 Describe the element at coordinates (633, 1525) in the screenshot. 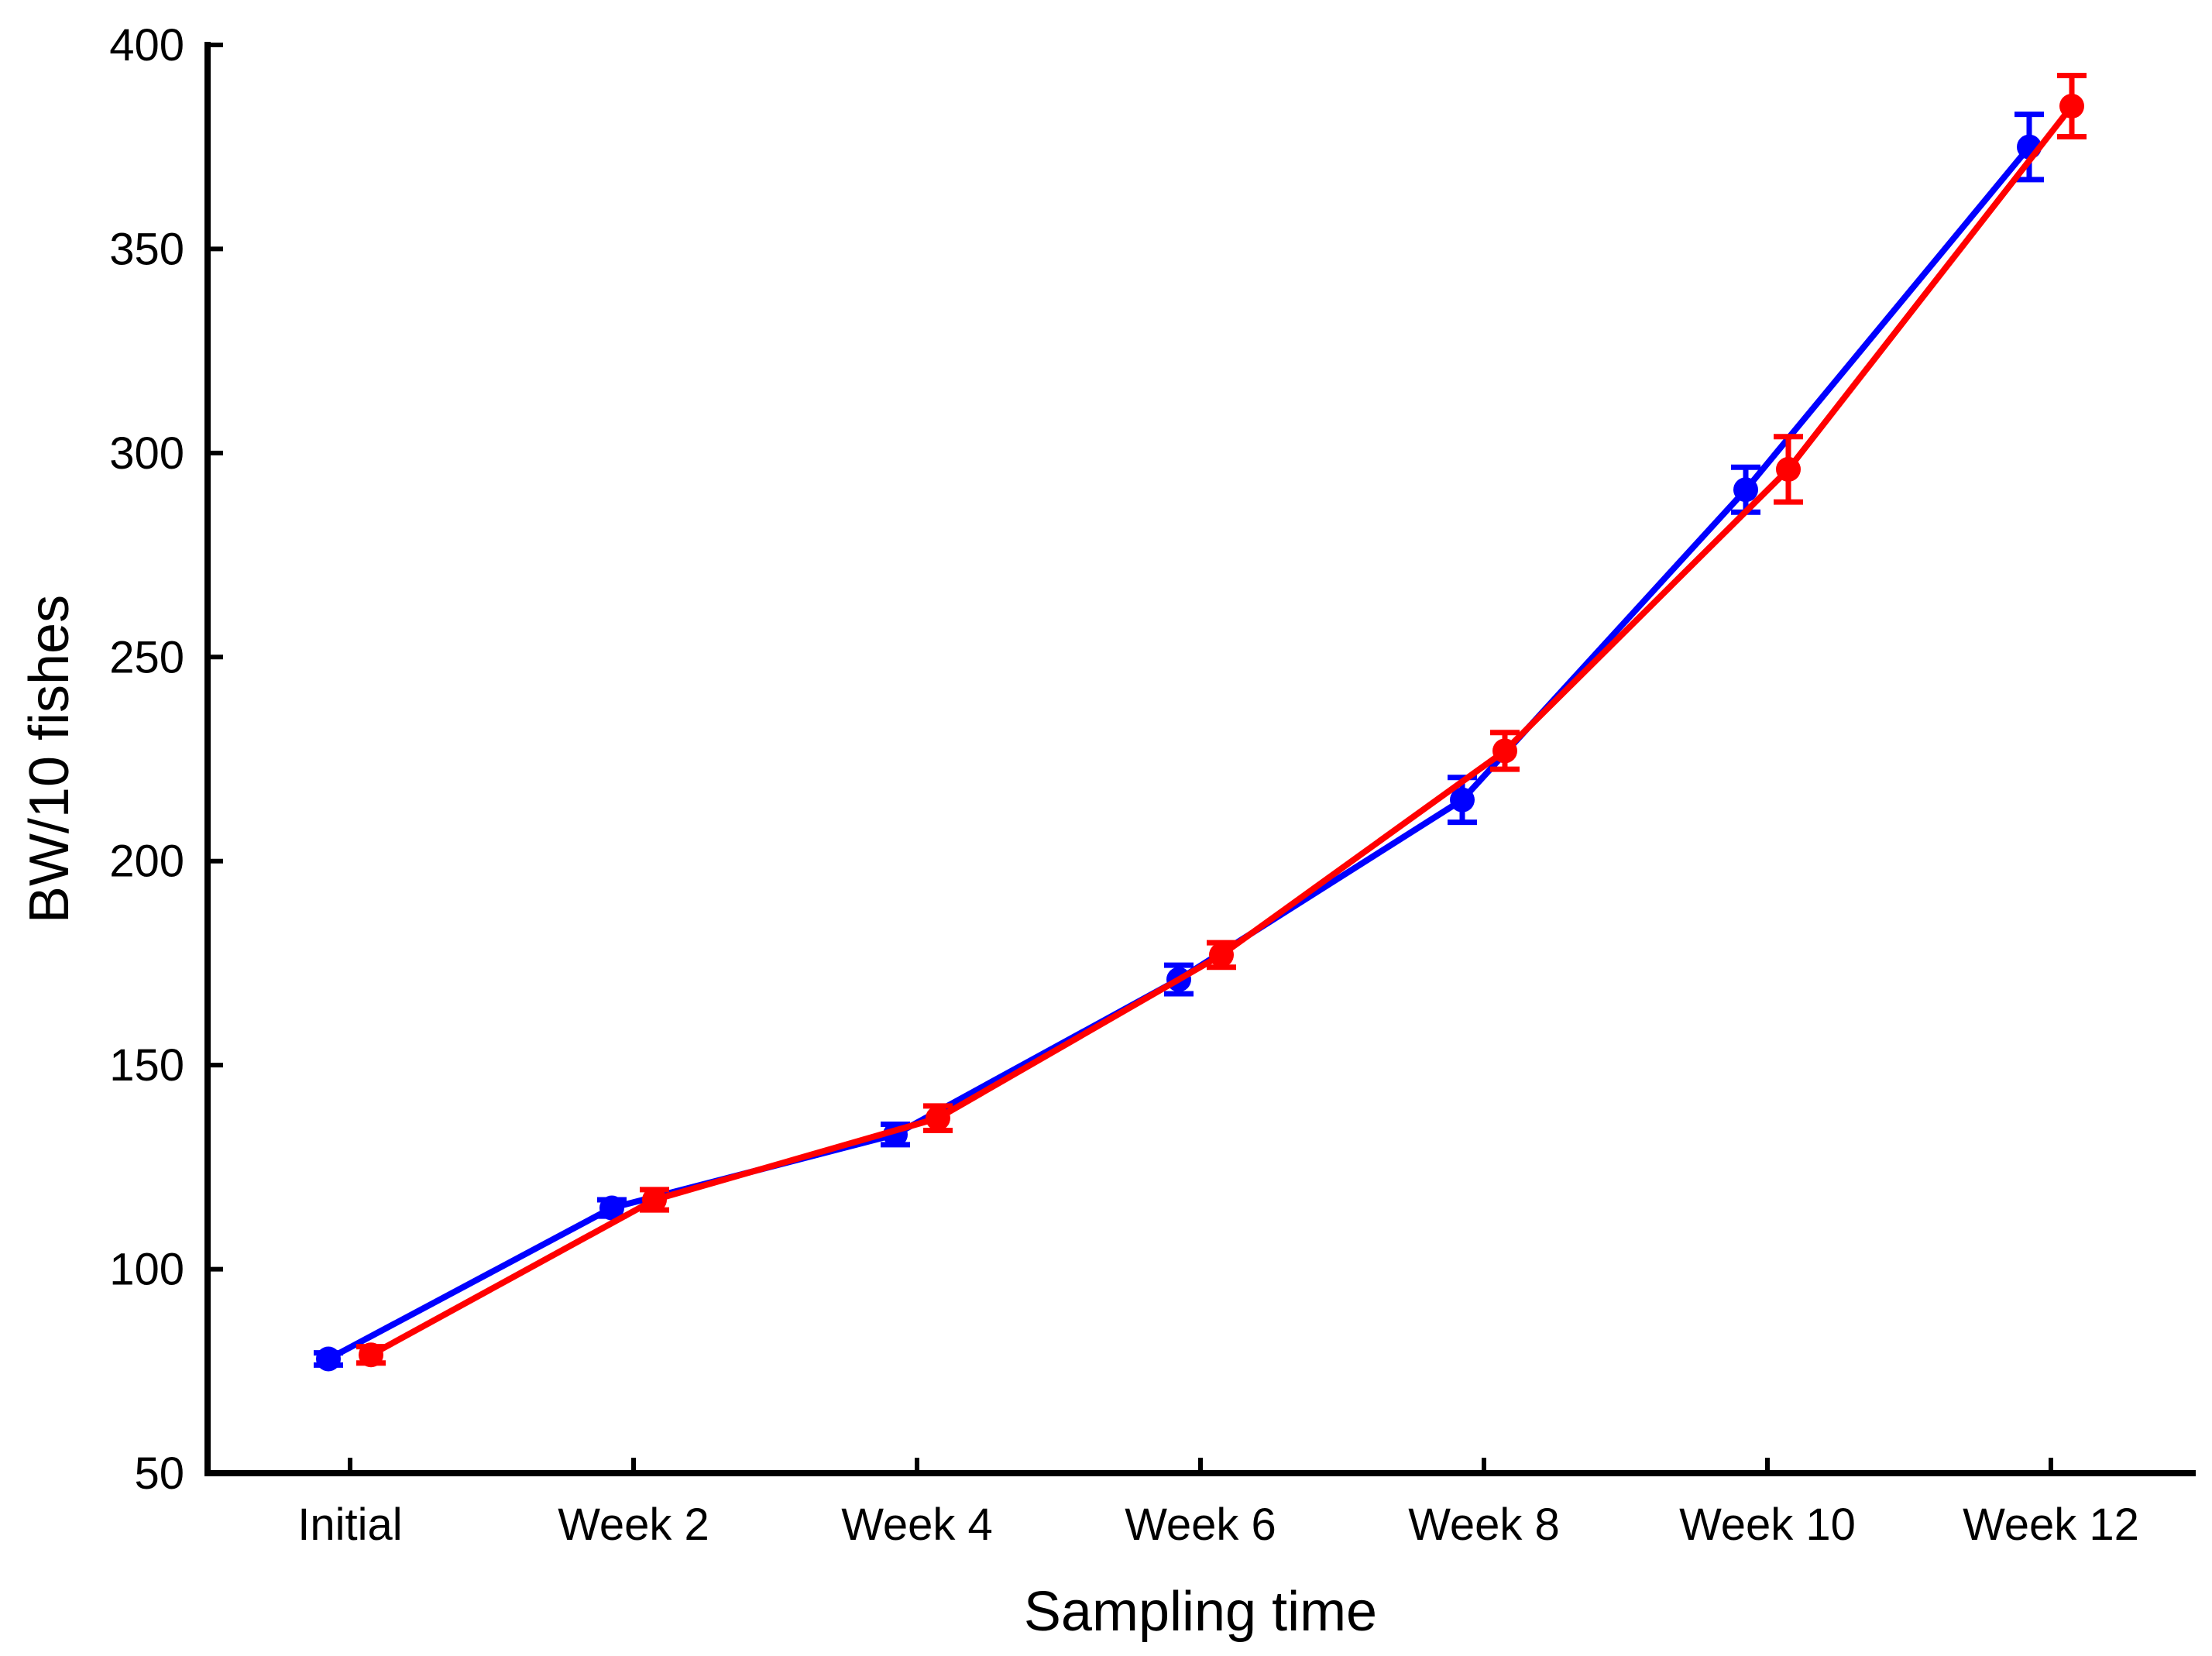

I see `x-tick-label: Week 2` at that location.